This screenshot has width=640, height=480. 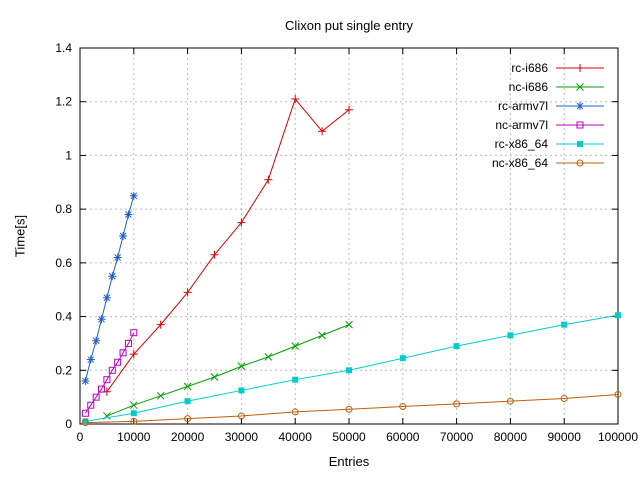 I want to click on series-line-nc-armv7l, so click(x=109, y=373).